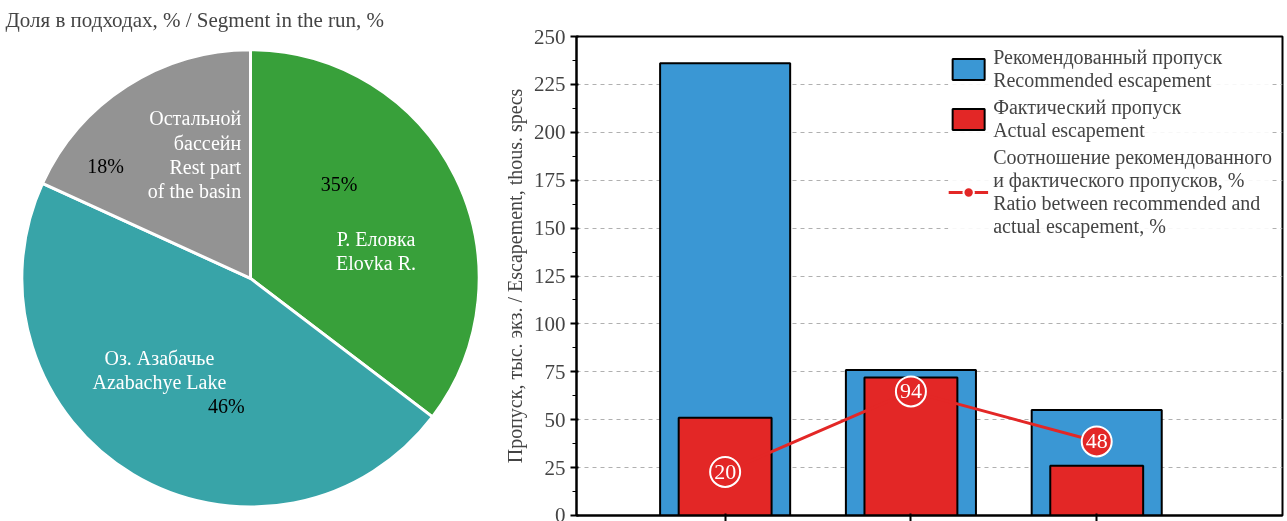 This screenshot has width=1287, height=521. What do you see at coordinates (550, 323) in the screenshot?
I see `y-tick-label: 100` at bounding box center [550, 323].